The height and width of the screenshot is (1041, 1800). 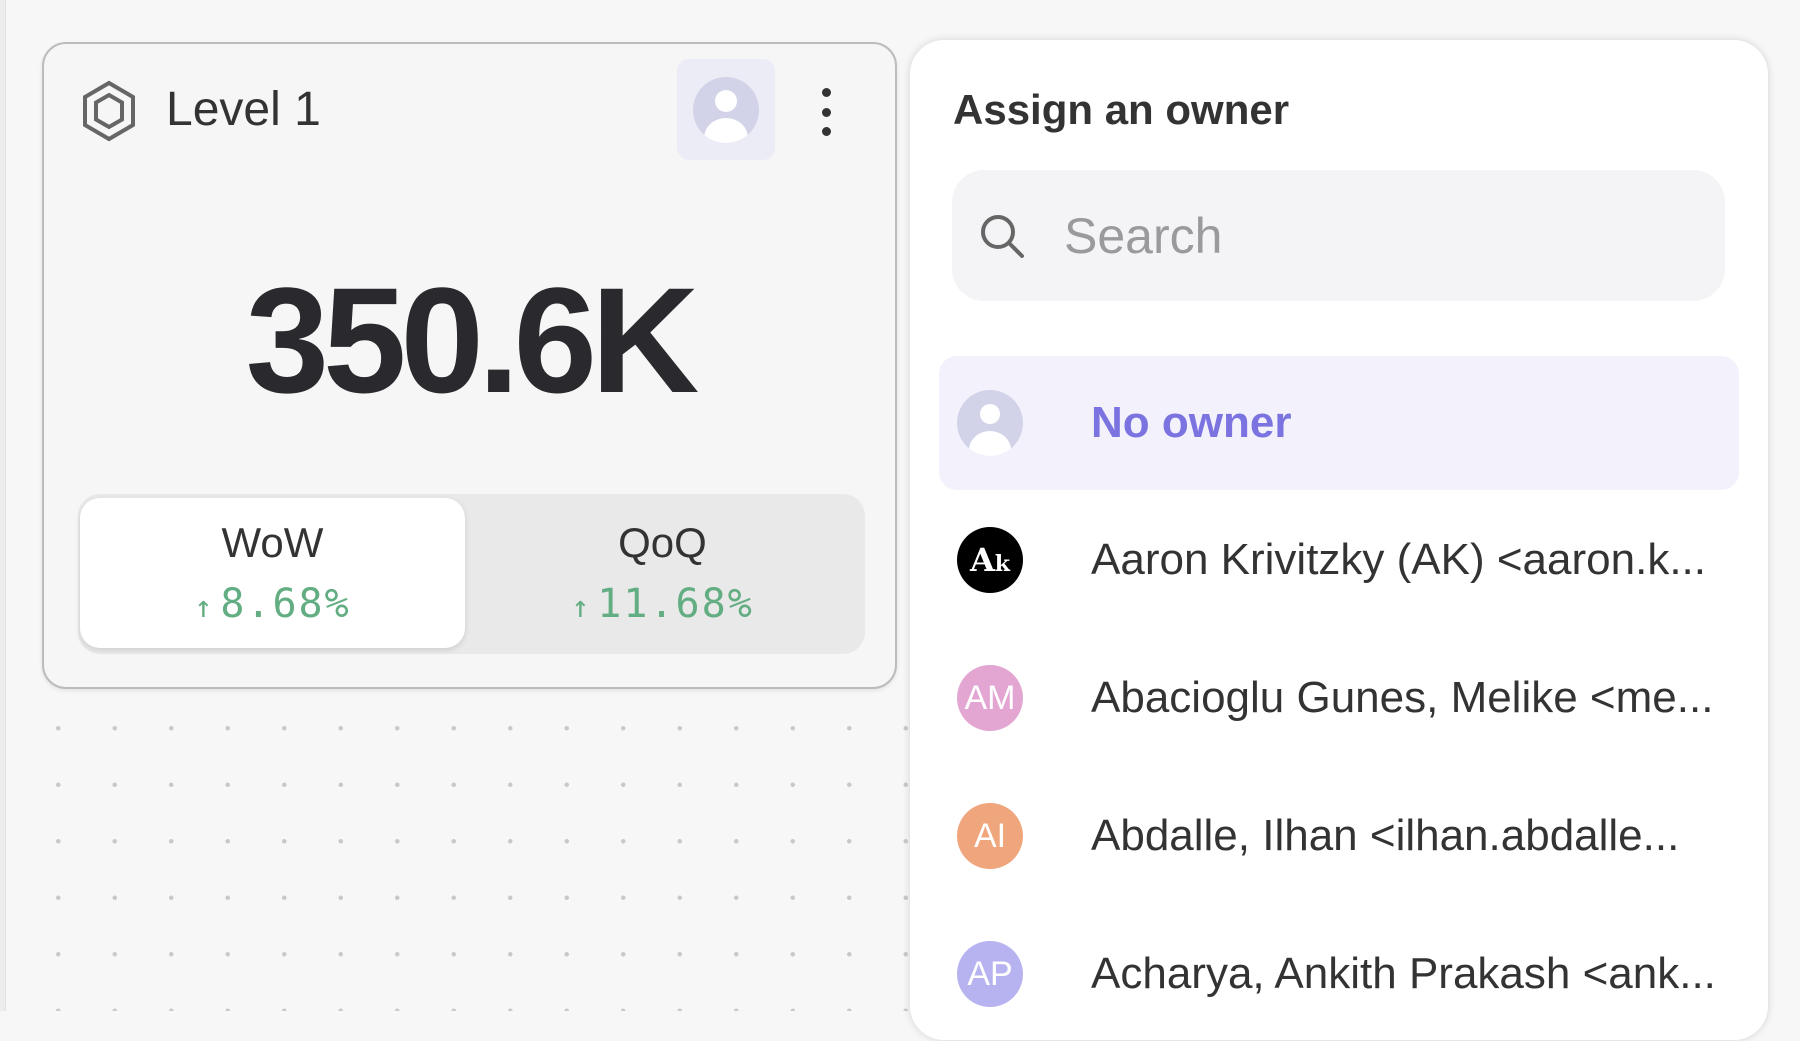 What do you see at coordinates (990, 560) in the screenshot?
I see `avatar: Ak` at bounding box center [990, 560].